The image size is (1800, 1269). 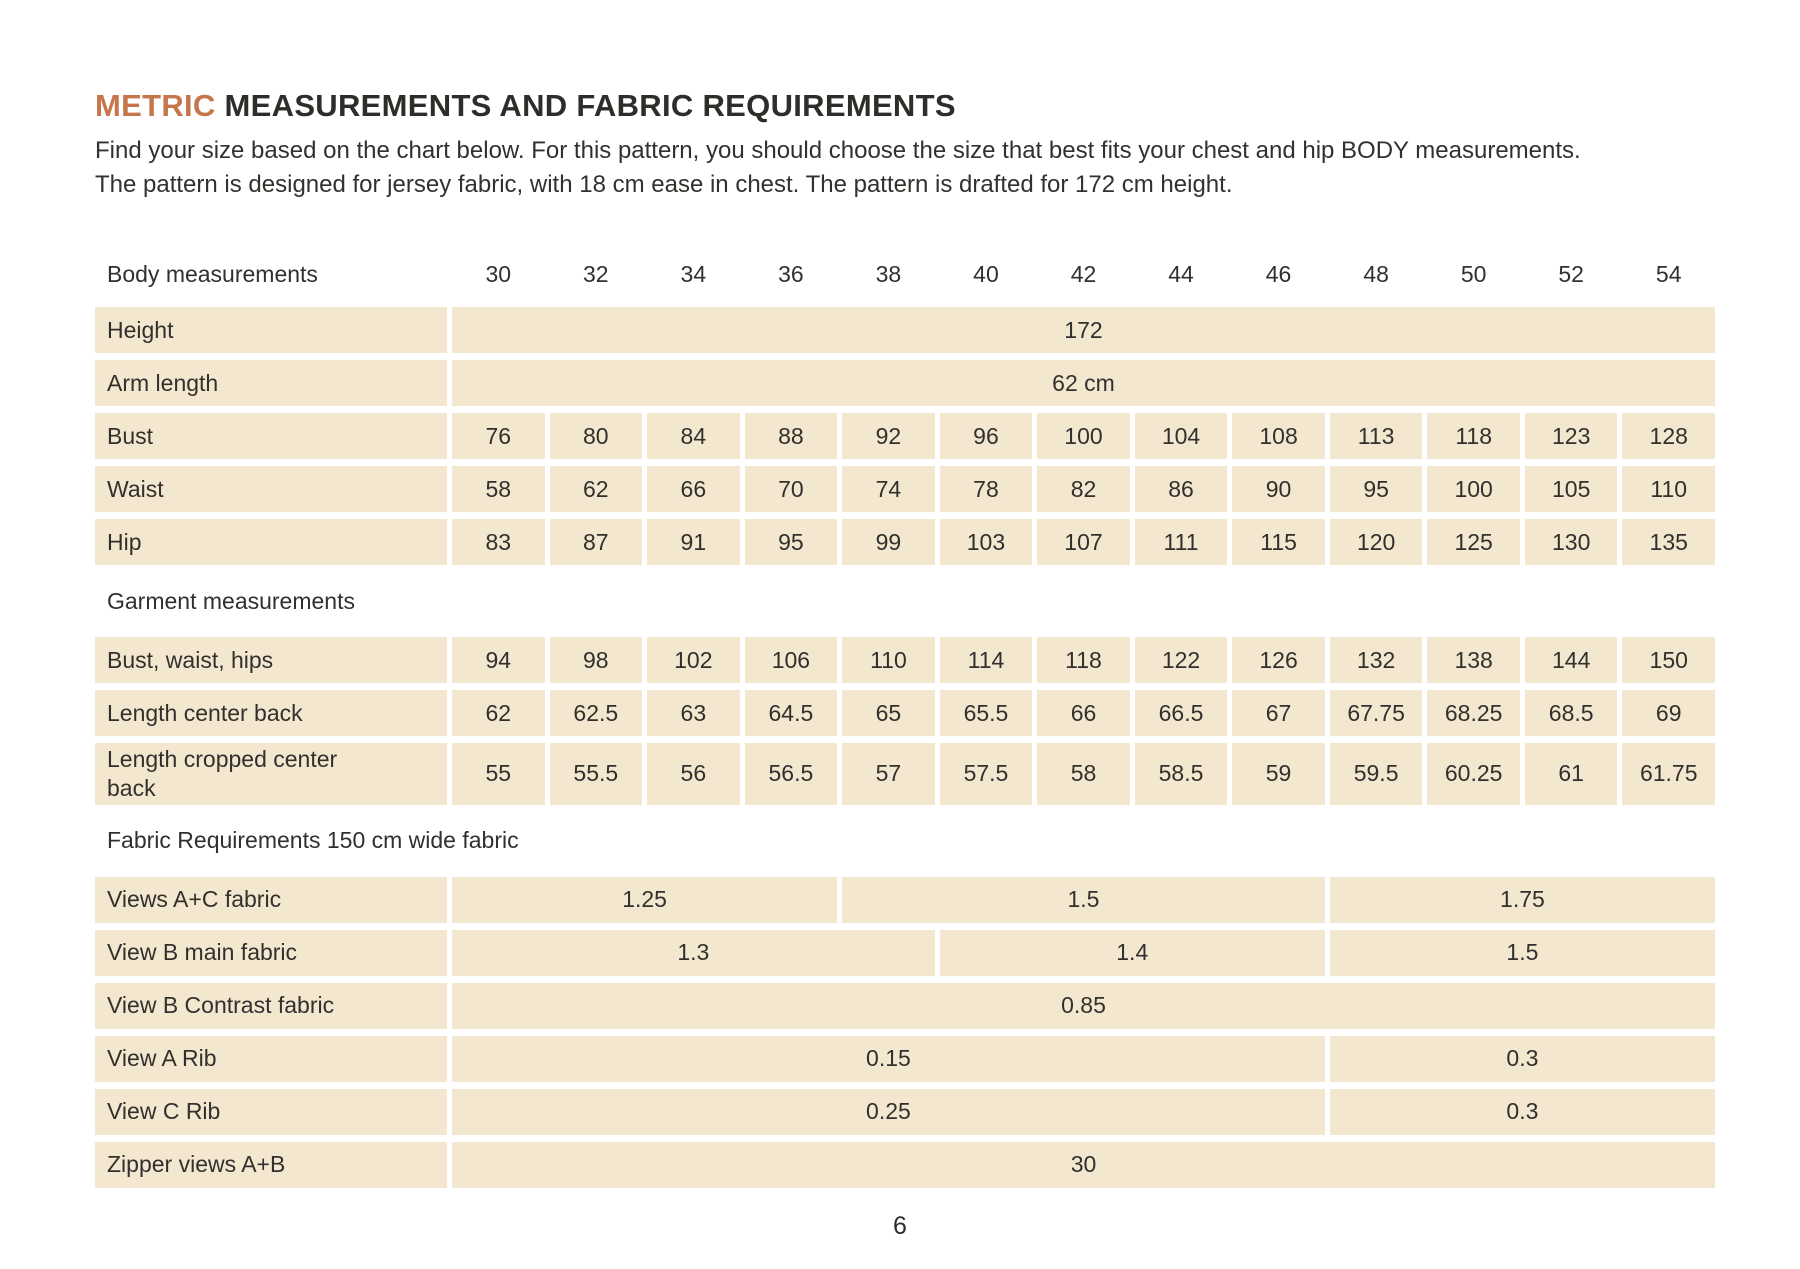 I want to click on row-label: Bust, so click(x=271, y=436).